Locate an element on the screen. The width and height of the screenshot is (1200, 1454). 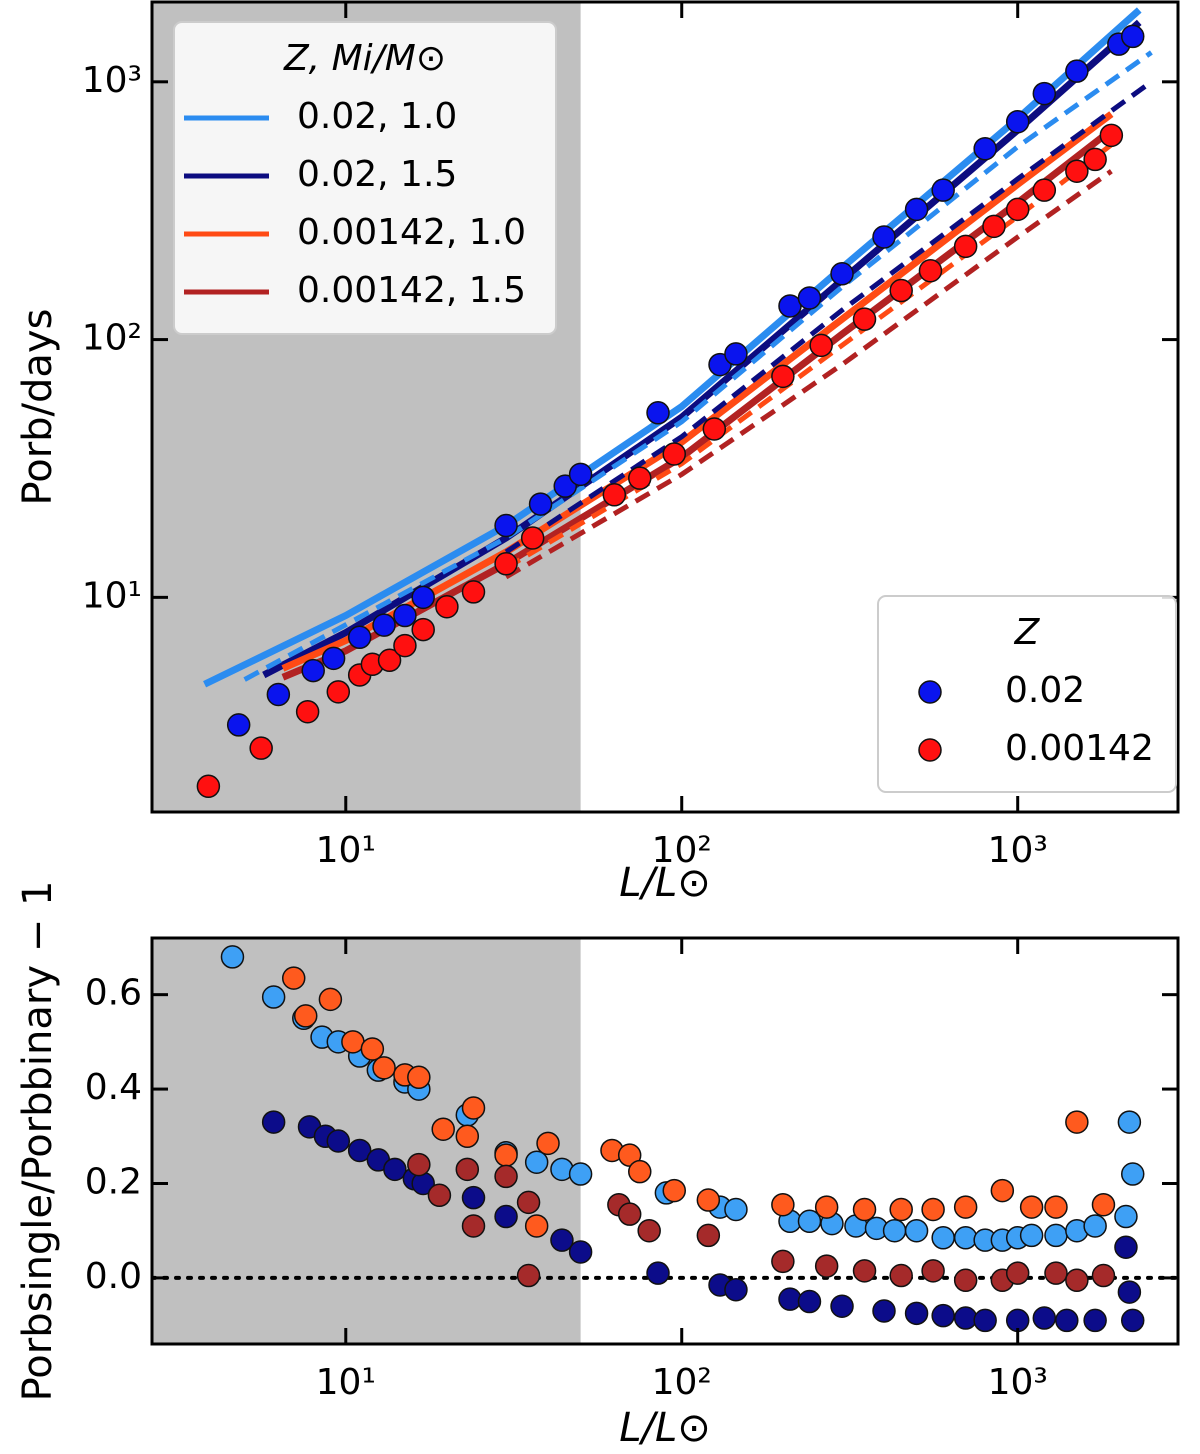
legend-label: 0.02, 1.0 is located at coordinates (377, 116).